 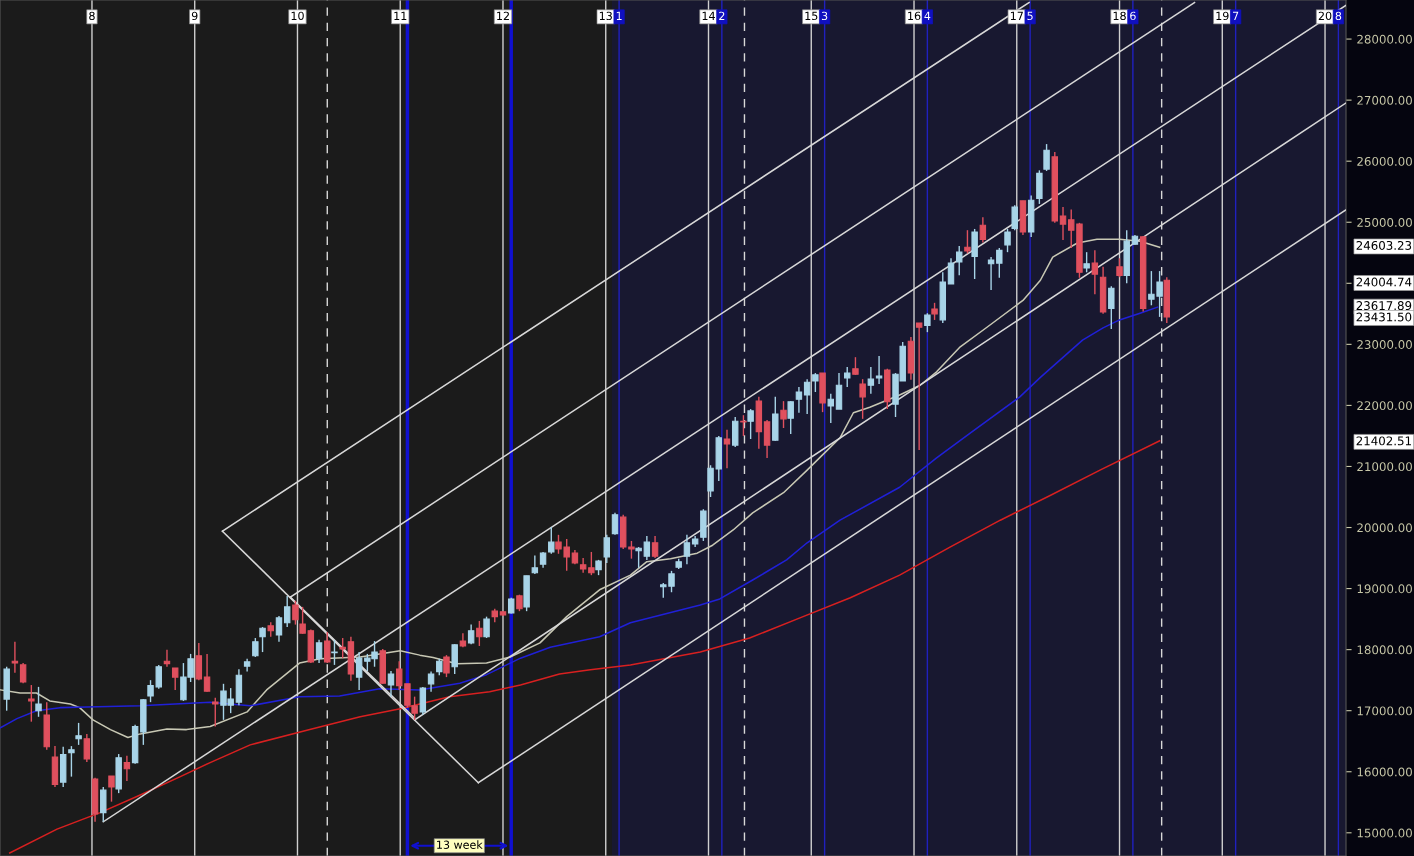 What do you see at coordinates (1325, 16) in the screenshot?
I see `x-tick-label: 20` at bounding box center [1325, 16].